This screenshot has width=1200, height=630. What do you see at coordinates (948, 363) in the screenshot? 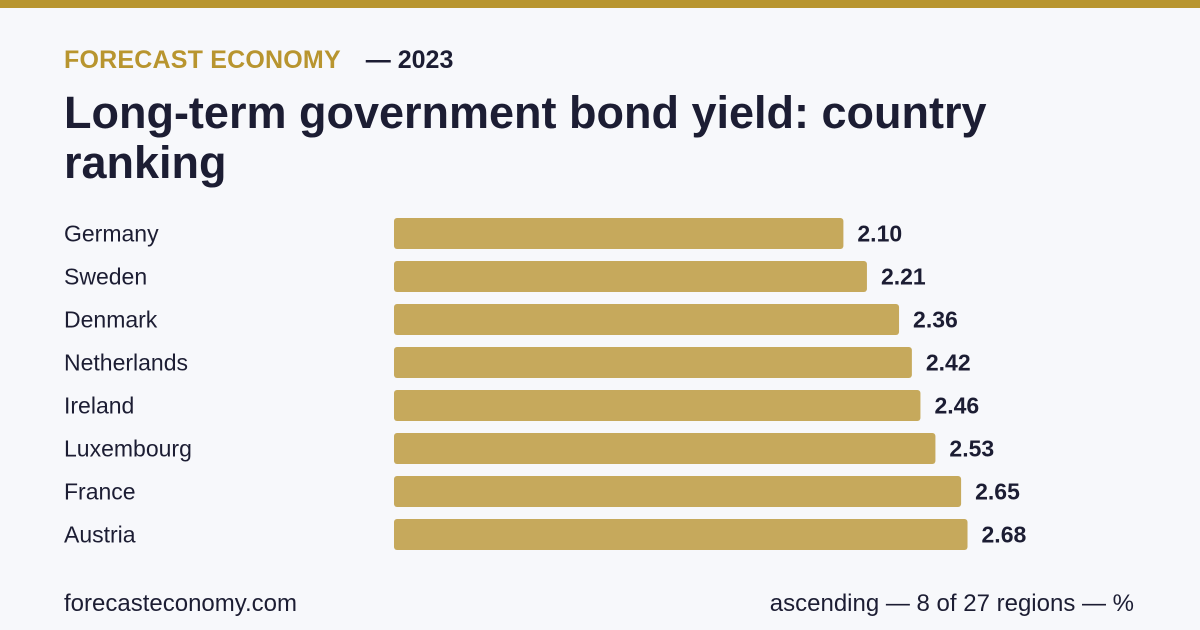
I see `value-label: 2.42` at bounding box center [948, 363].